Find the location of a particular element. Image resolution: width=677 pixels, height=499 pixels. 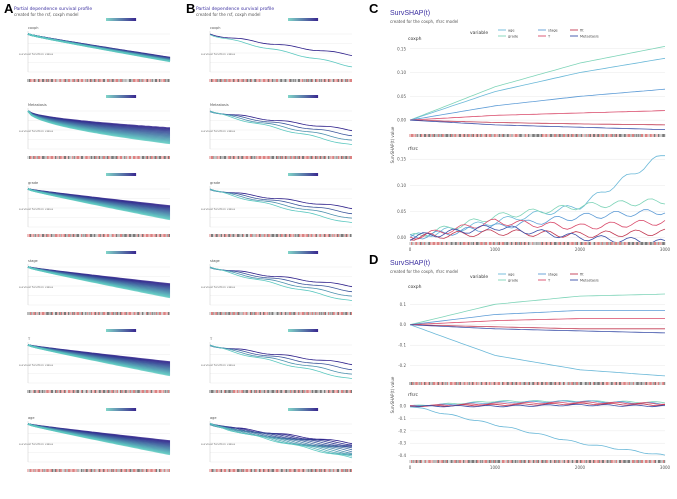

b-row0-ylabel: survival function value is located at coordinates (218, 54).